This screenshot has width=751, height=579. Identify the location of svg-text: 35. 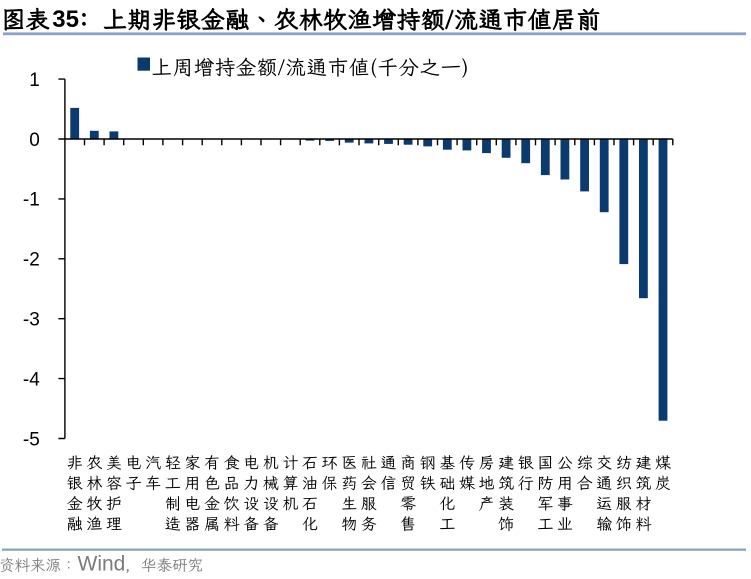
(65, 19).